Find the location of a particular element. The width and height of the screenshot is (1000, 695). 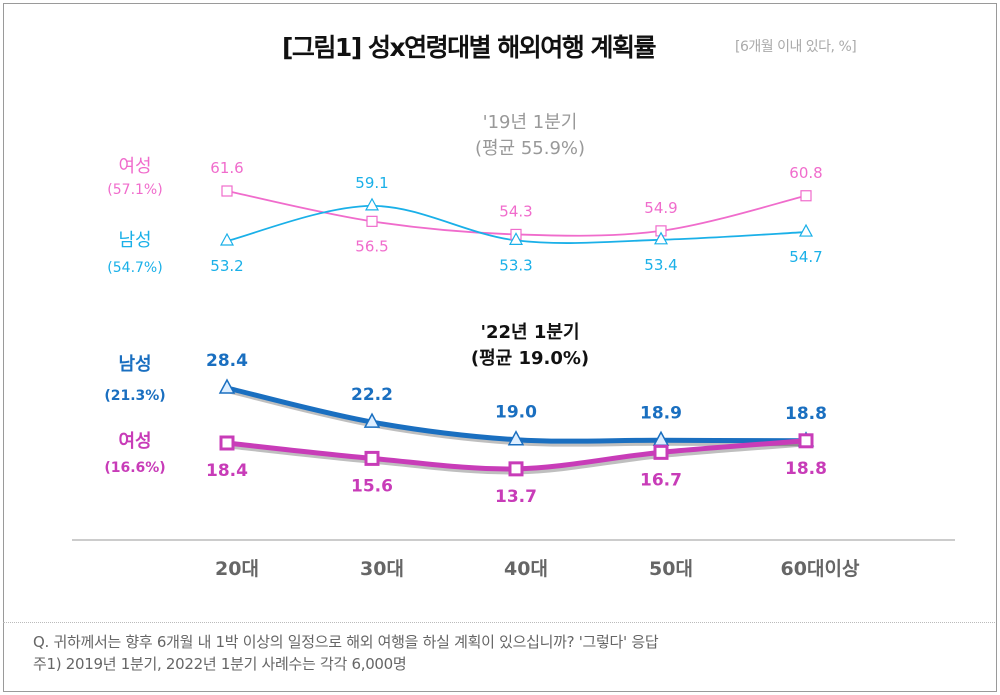

panel-subtitle: (평균 55.9%) is located at coordinates (530, 148).